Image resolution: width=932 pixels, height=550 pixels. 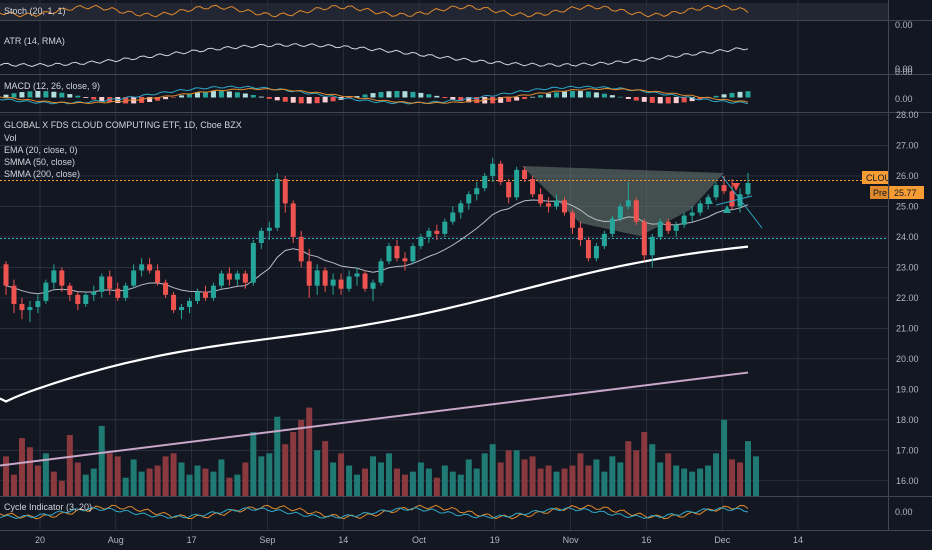 What do you see at coordinates (444, 209) in the screenshot?
I see `horizontal-levels` at bounding box center [444, 209].